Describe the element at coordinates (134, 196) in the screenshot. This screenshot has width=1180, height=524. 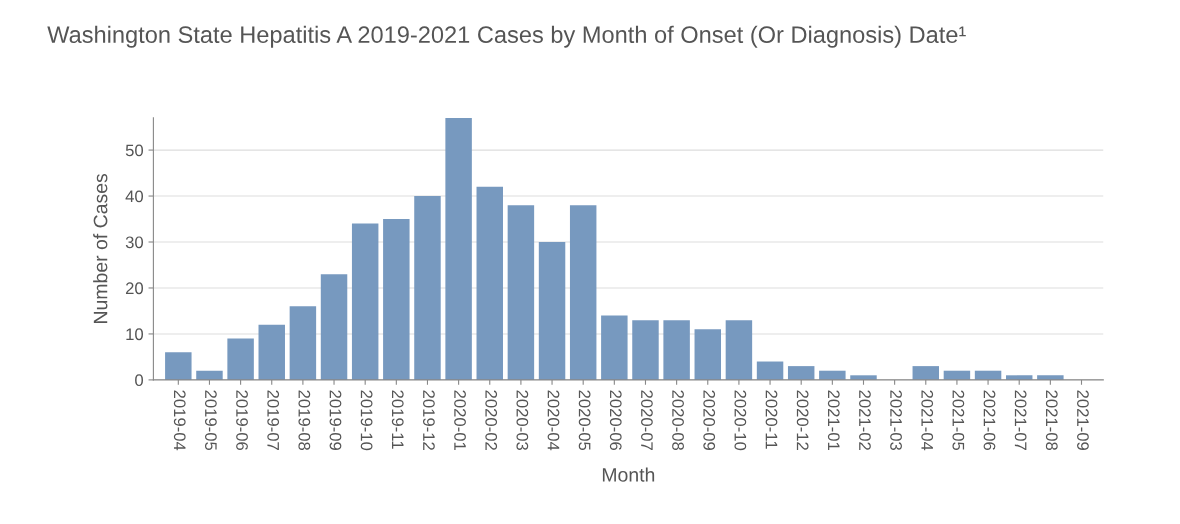
I see `y-tick-label: 40` at that location.